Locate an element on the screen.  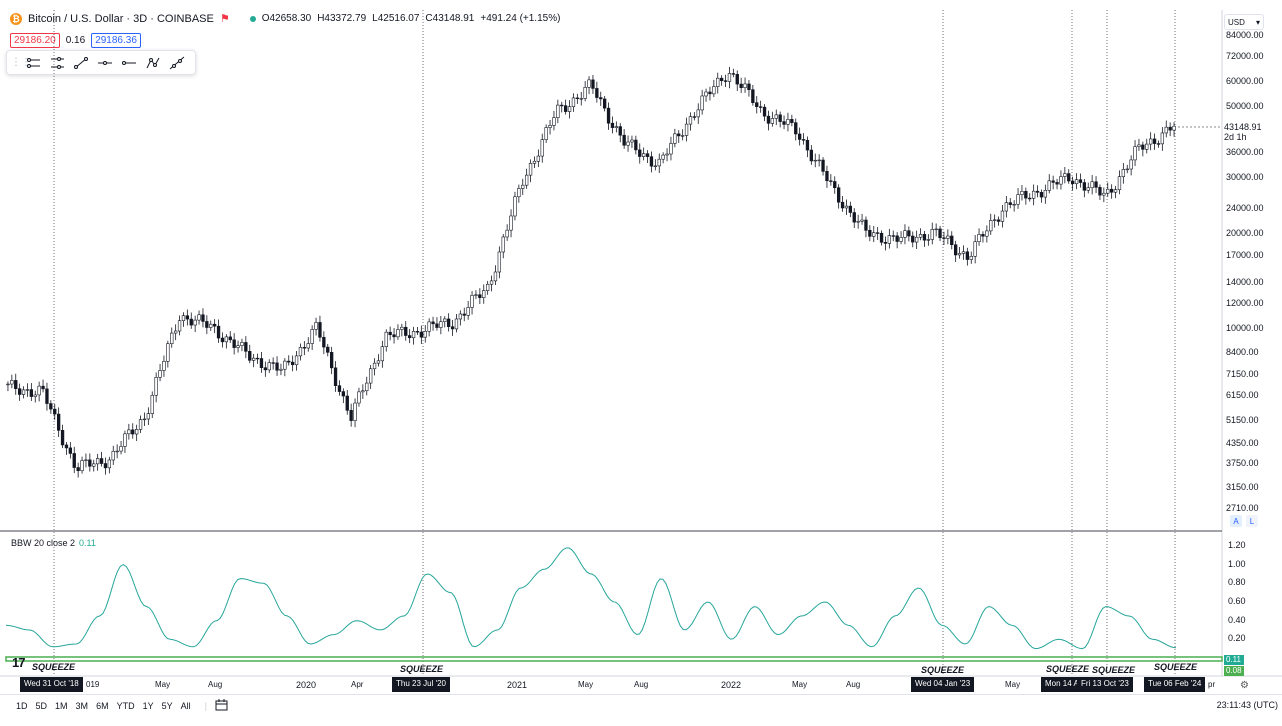
drawing-toolbar: ⋮⋮ is located at coordinates (101, 62).